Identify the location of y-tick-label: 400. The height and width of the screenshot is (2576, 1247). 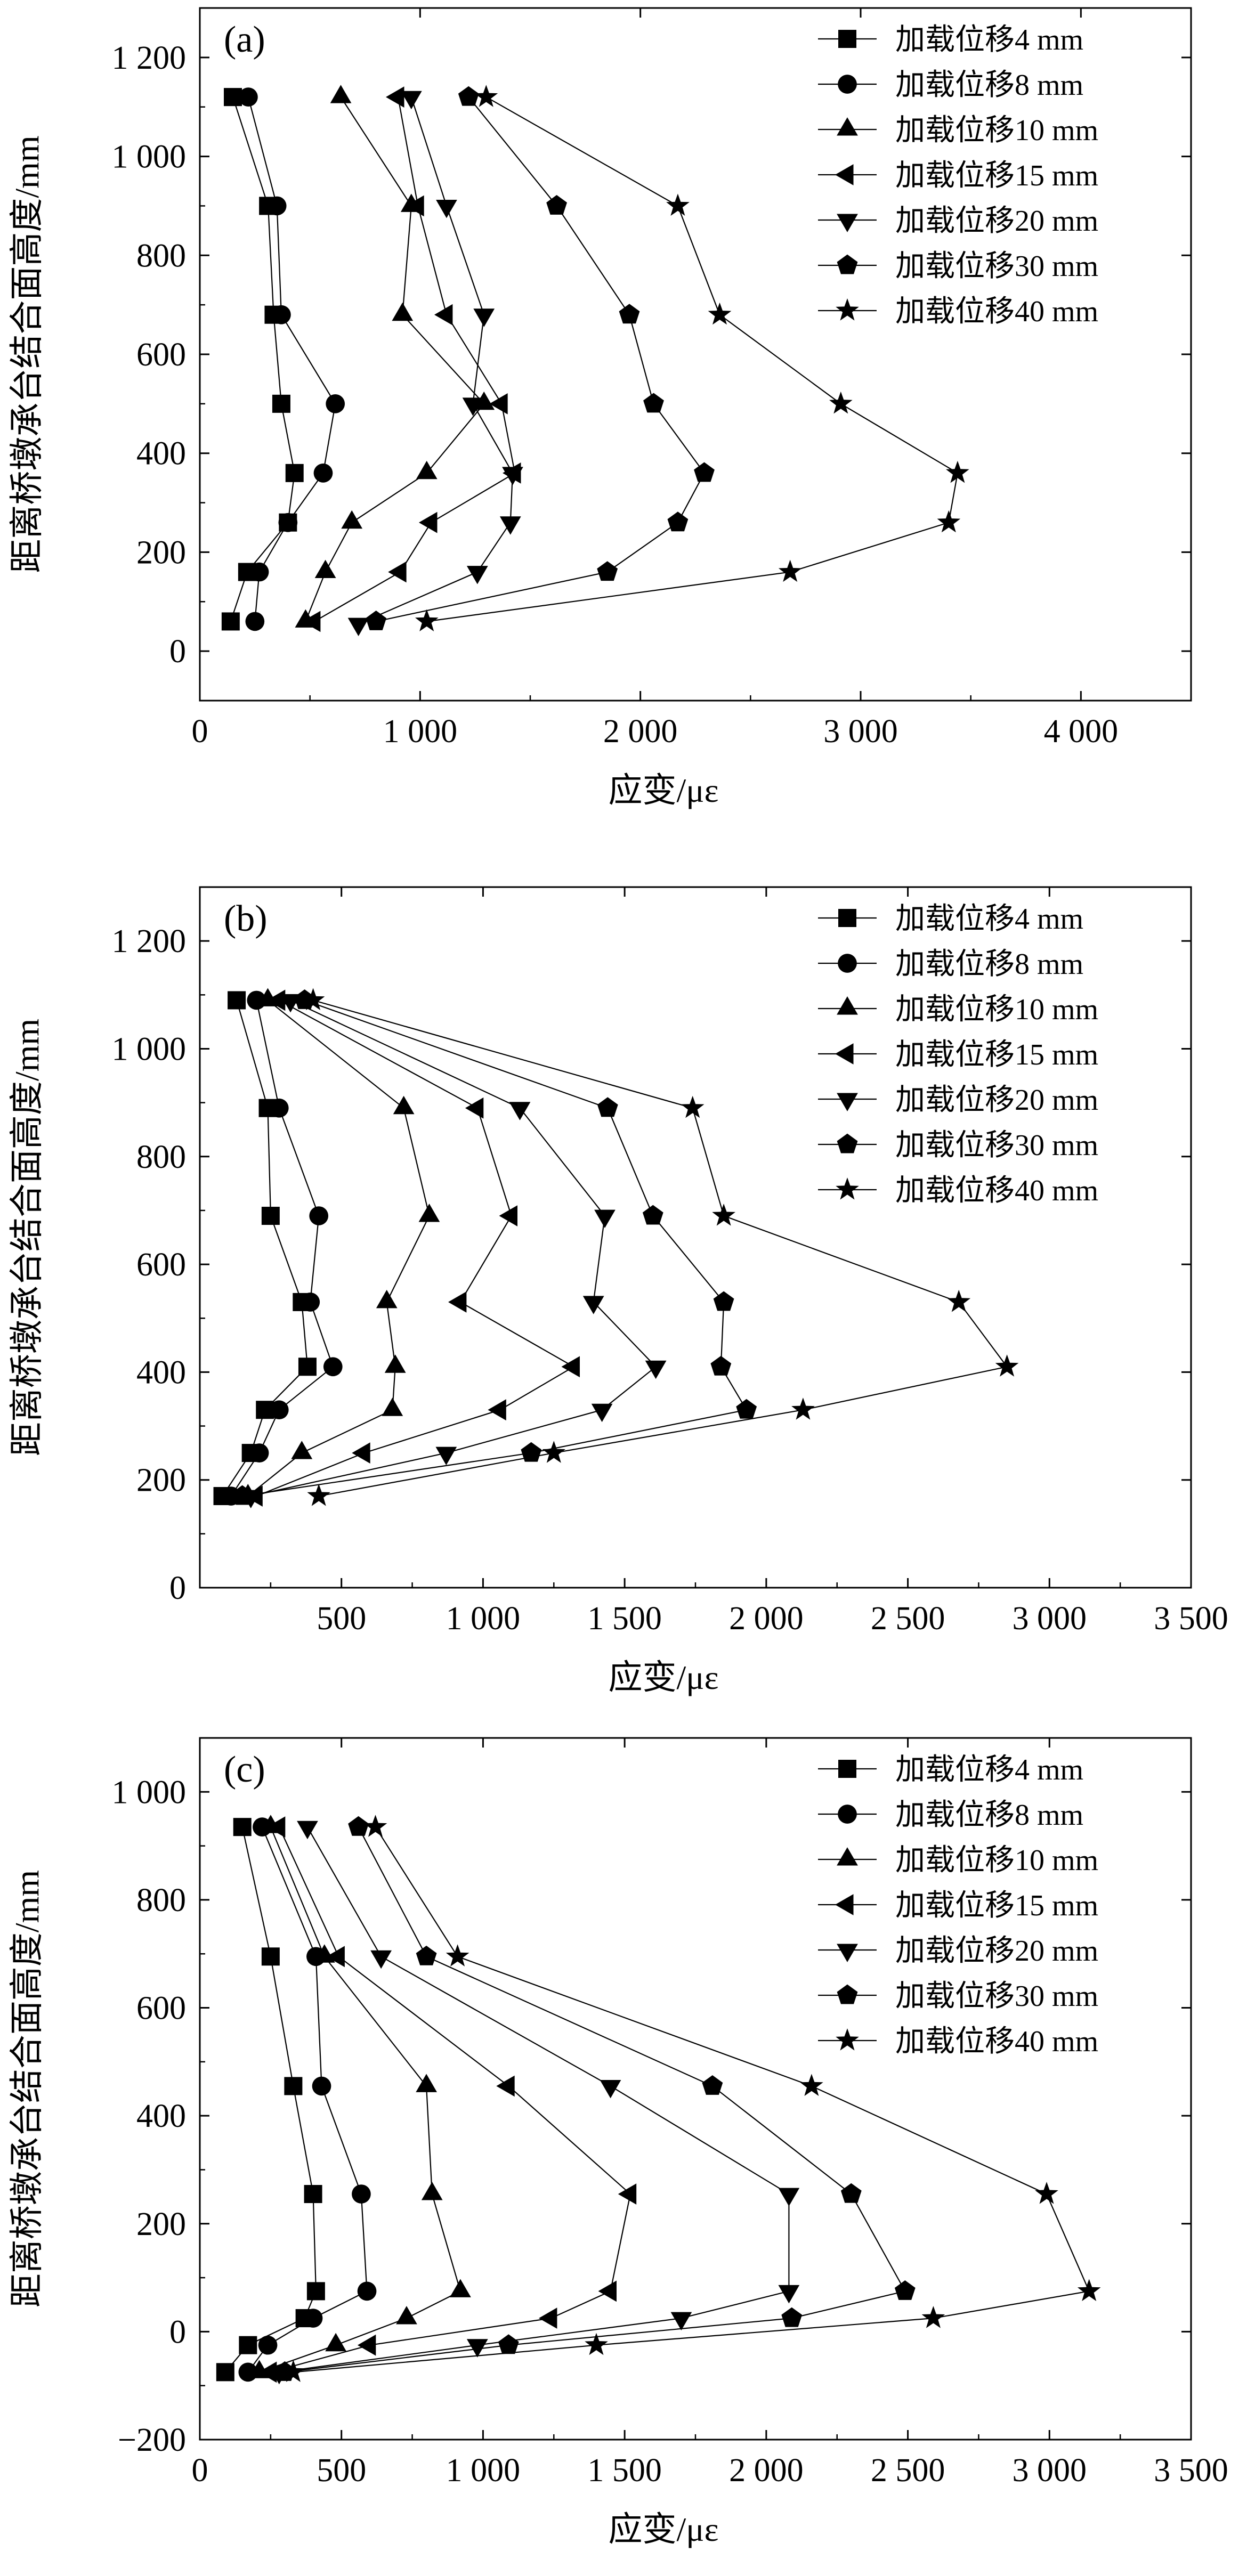
(161, 454).